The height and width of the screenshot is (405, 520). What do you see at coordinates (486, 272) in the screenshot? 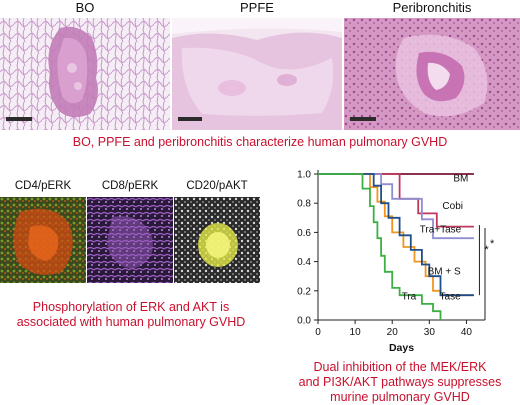
I see `significance-brackets: * *` at bounding box center [486, 272].